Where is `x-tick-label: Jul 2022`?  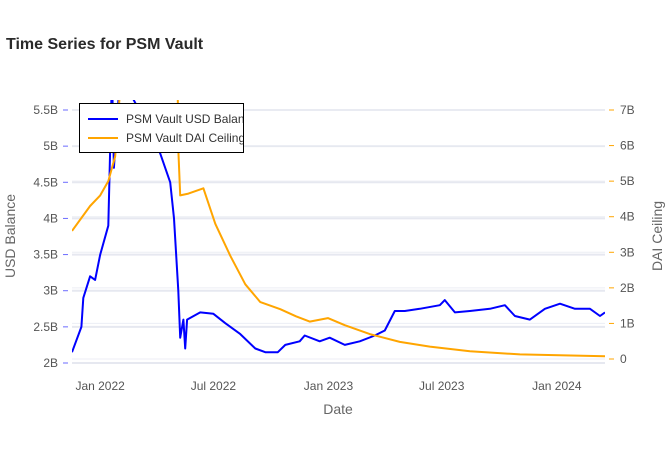 x-tick-label: Jul 2022 is located at coordinates (214, 386).